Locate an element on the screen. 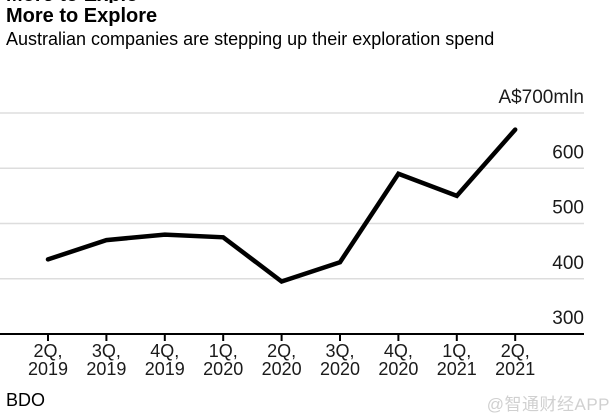  y-axis-label: 300 is located at coordinates (568, 318).